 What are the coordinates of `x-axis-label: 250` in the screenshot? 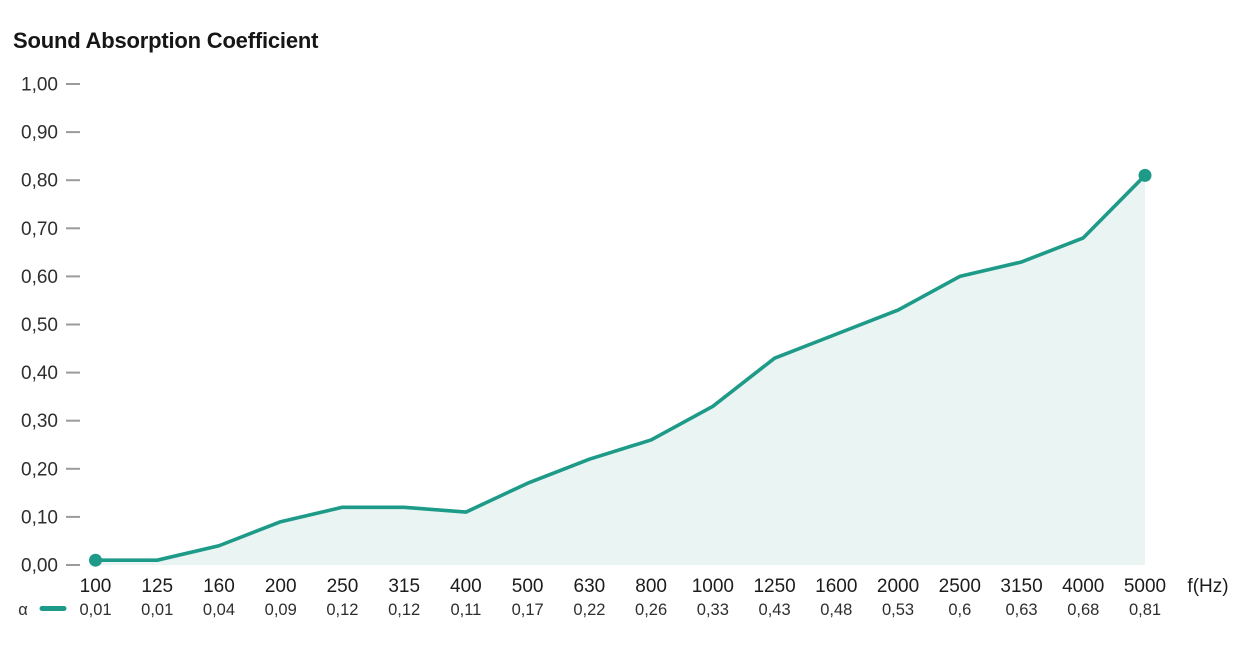 It's located at (343, 586).